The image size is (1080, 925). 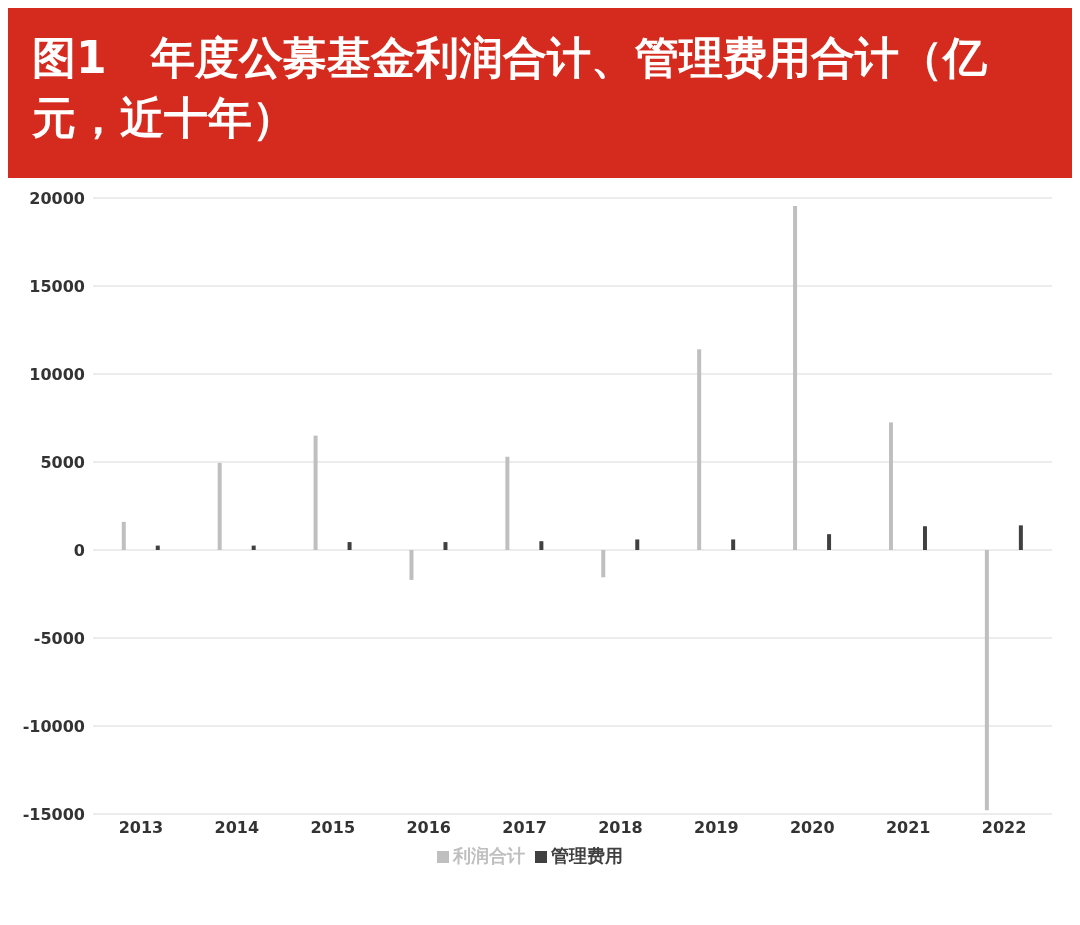 What do you see at coordinates (1004, 828) in the screenshot?
I see `x-tick-label: 2022` at bounding box center [1004, 828].